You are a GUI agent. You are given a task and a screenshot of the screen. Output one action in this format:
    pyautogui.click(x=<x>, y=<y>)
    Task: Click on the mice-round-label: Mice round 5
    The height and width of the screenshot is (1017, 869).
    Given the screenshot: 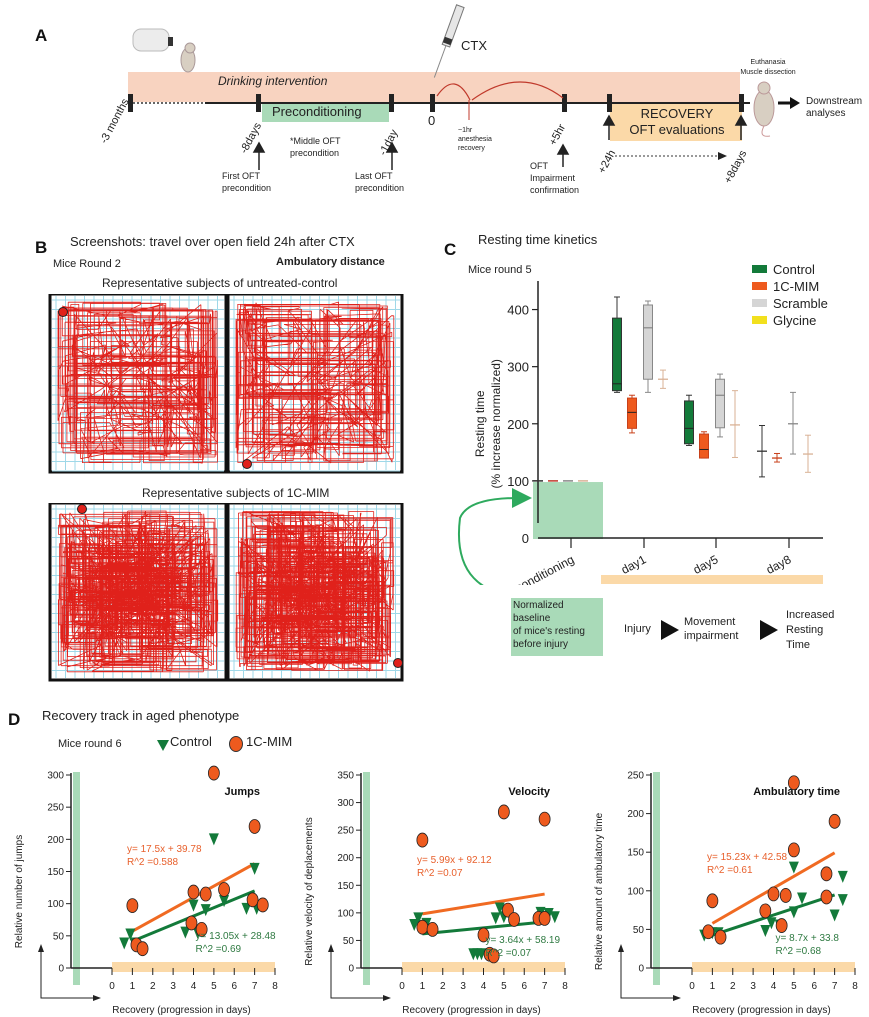 What is the action you would take?
    pyautogui.click(x=500, y=270)
    